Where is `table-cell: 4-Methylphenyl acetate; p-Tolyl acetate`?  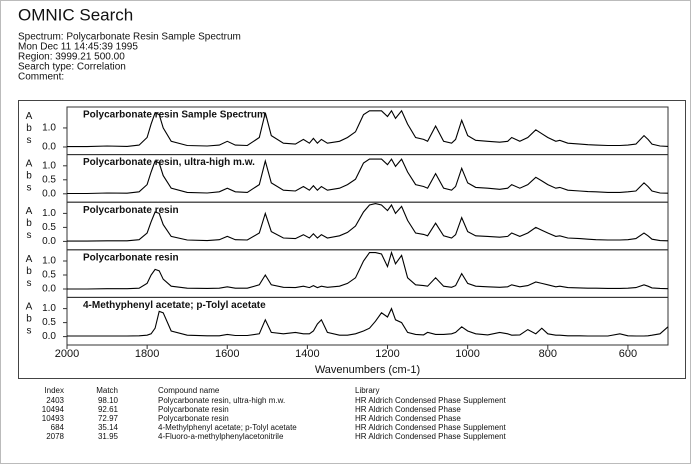
table-cell: 4-Methylphenyl acetate; p-Tolyl acetate is located at coordinates (227, 427).